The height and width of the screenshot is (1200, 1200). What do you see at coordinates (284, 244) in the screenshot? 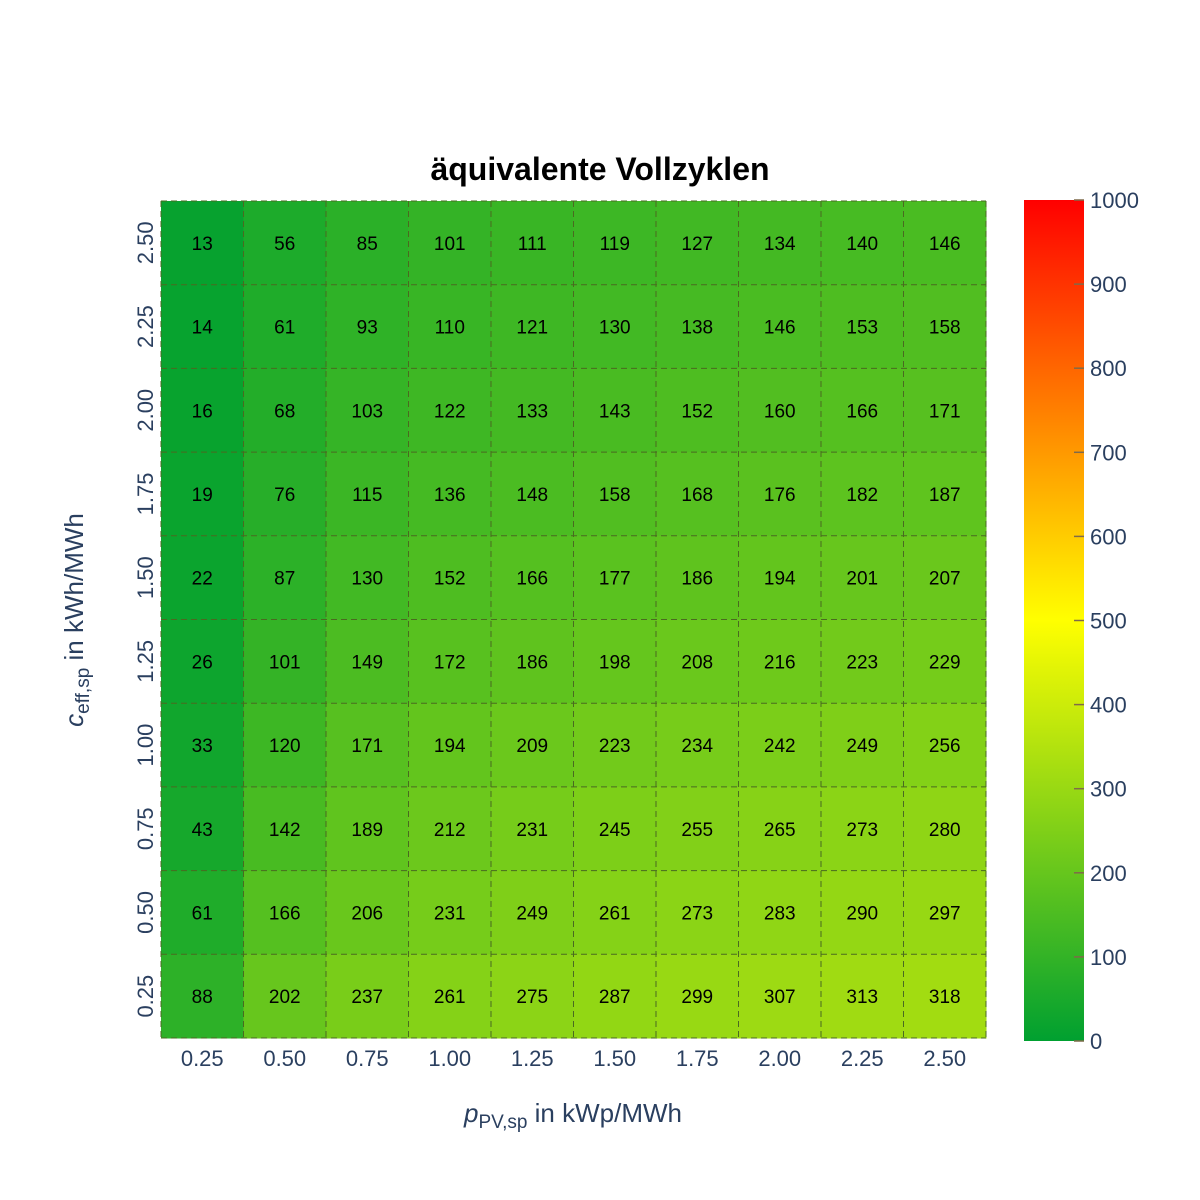
I see `cell-value-label: 56` at bounding box center [284, 244].